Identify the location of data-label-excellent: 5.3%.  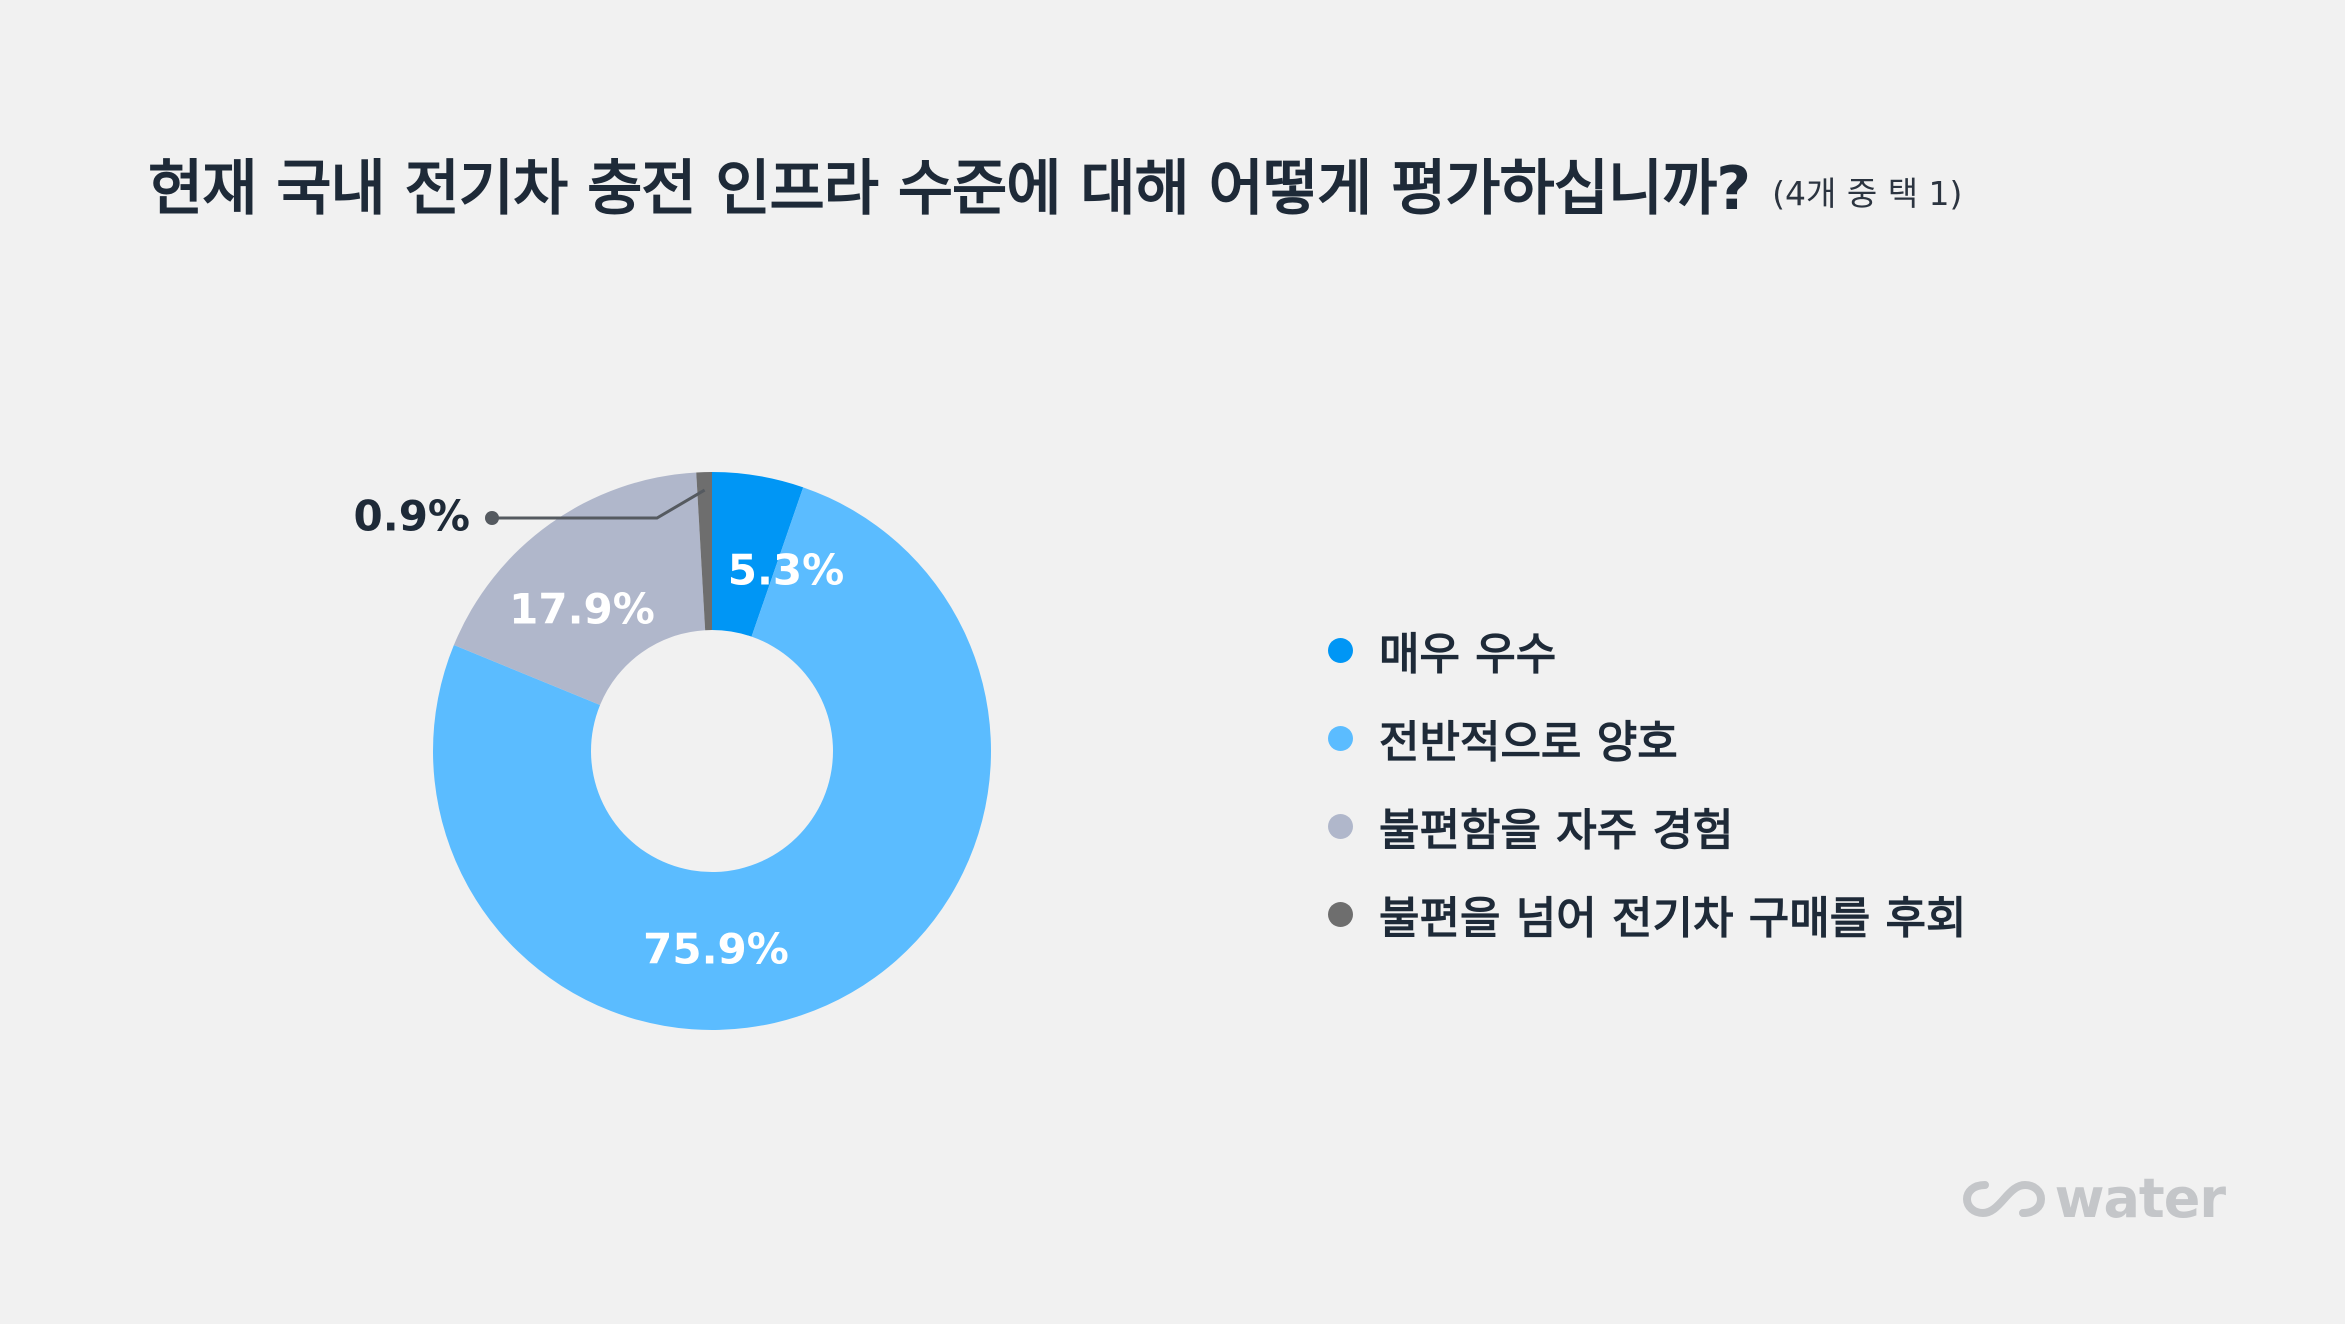
(786, 570).